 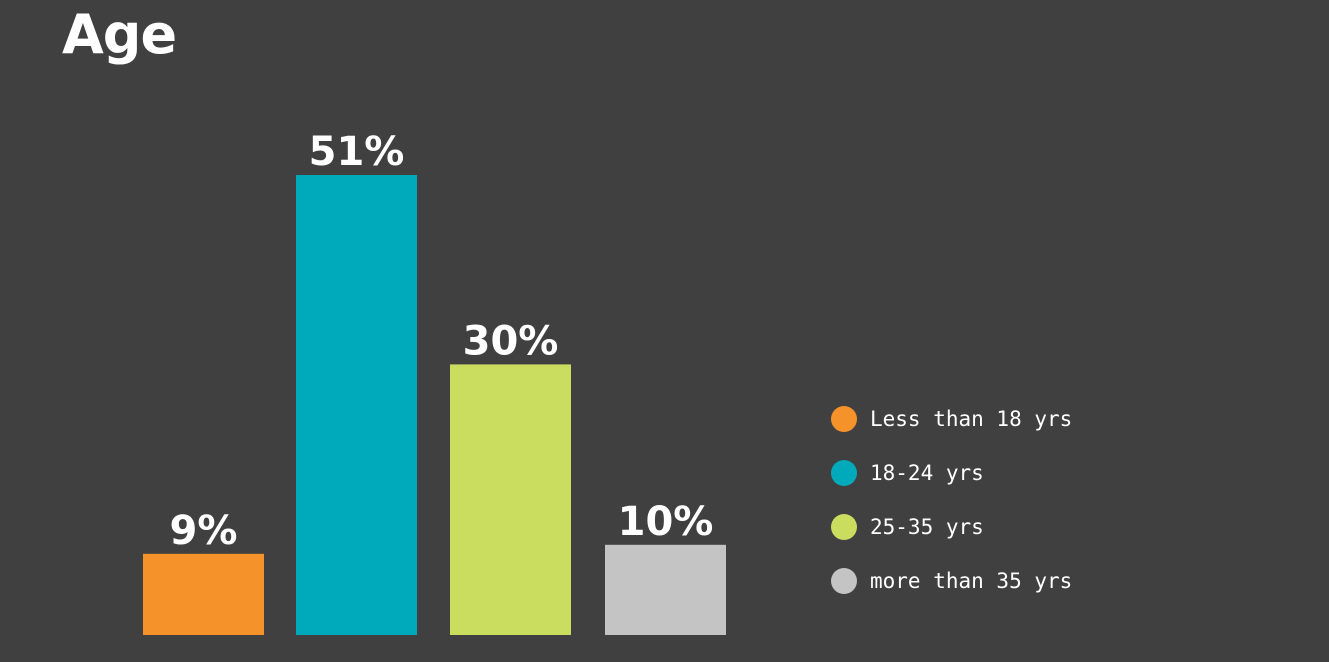 What do you see at coordinates (971, 581) in the screenshot?
I see `legend-label-3: more than 35 yrs` at bounding box center [971, 581].